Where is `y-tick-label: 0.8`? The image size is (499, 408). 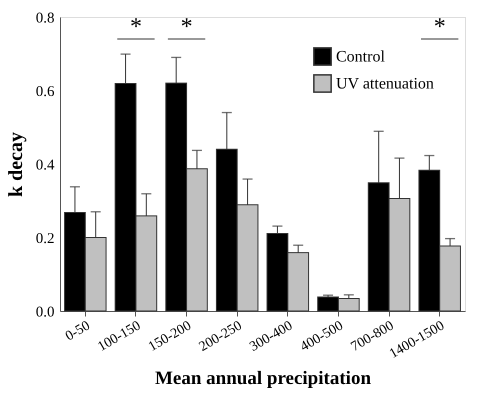
y-tick-label: 0.8 is located at coordinates (45, 18).